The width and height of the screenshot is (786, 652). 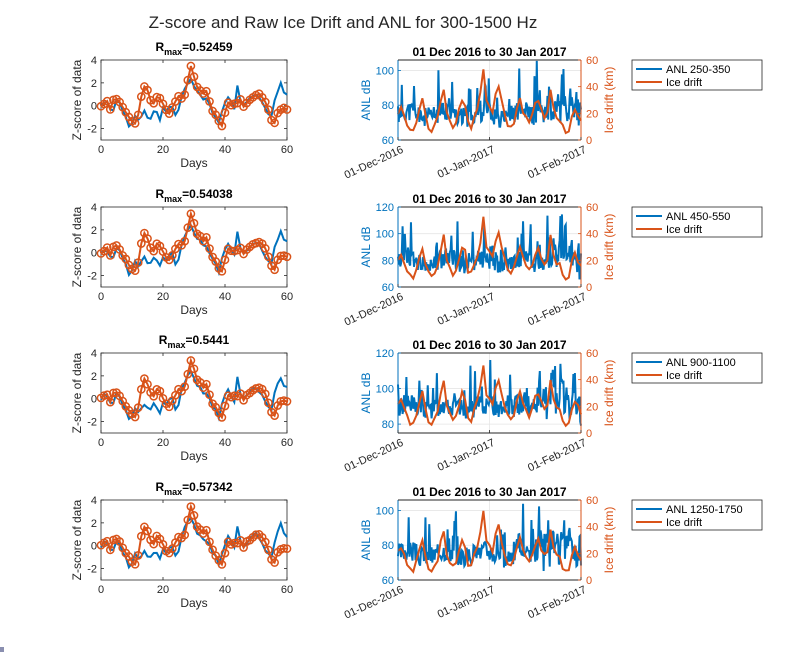 I want to click on legend-box, so click(x=697, y=368).